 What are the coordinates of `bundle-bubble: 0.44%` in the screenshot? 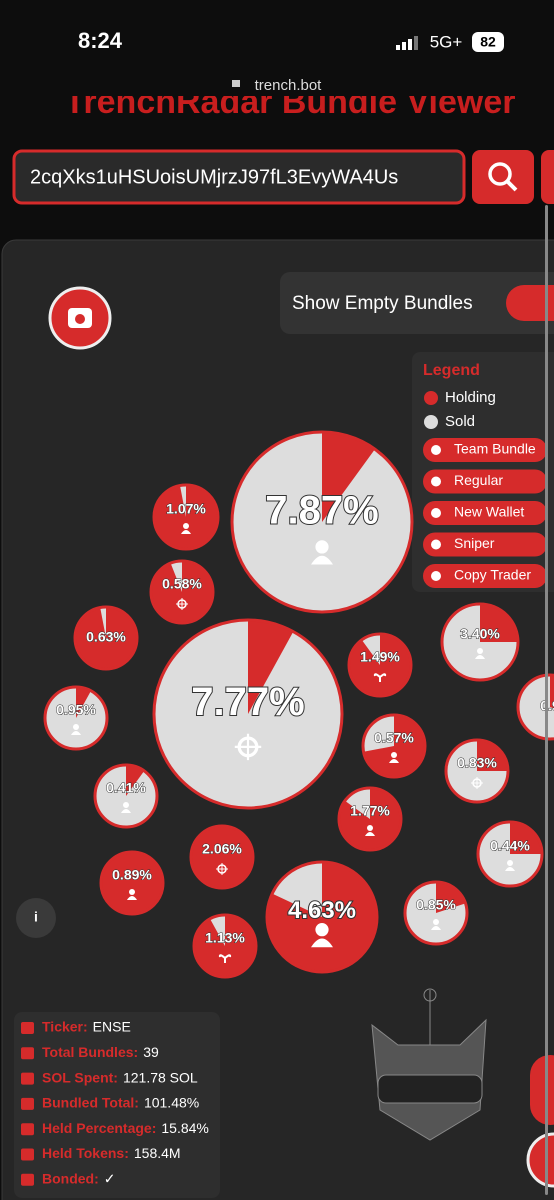 It's located at (510, 854).